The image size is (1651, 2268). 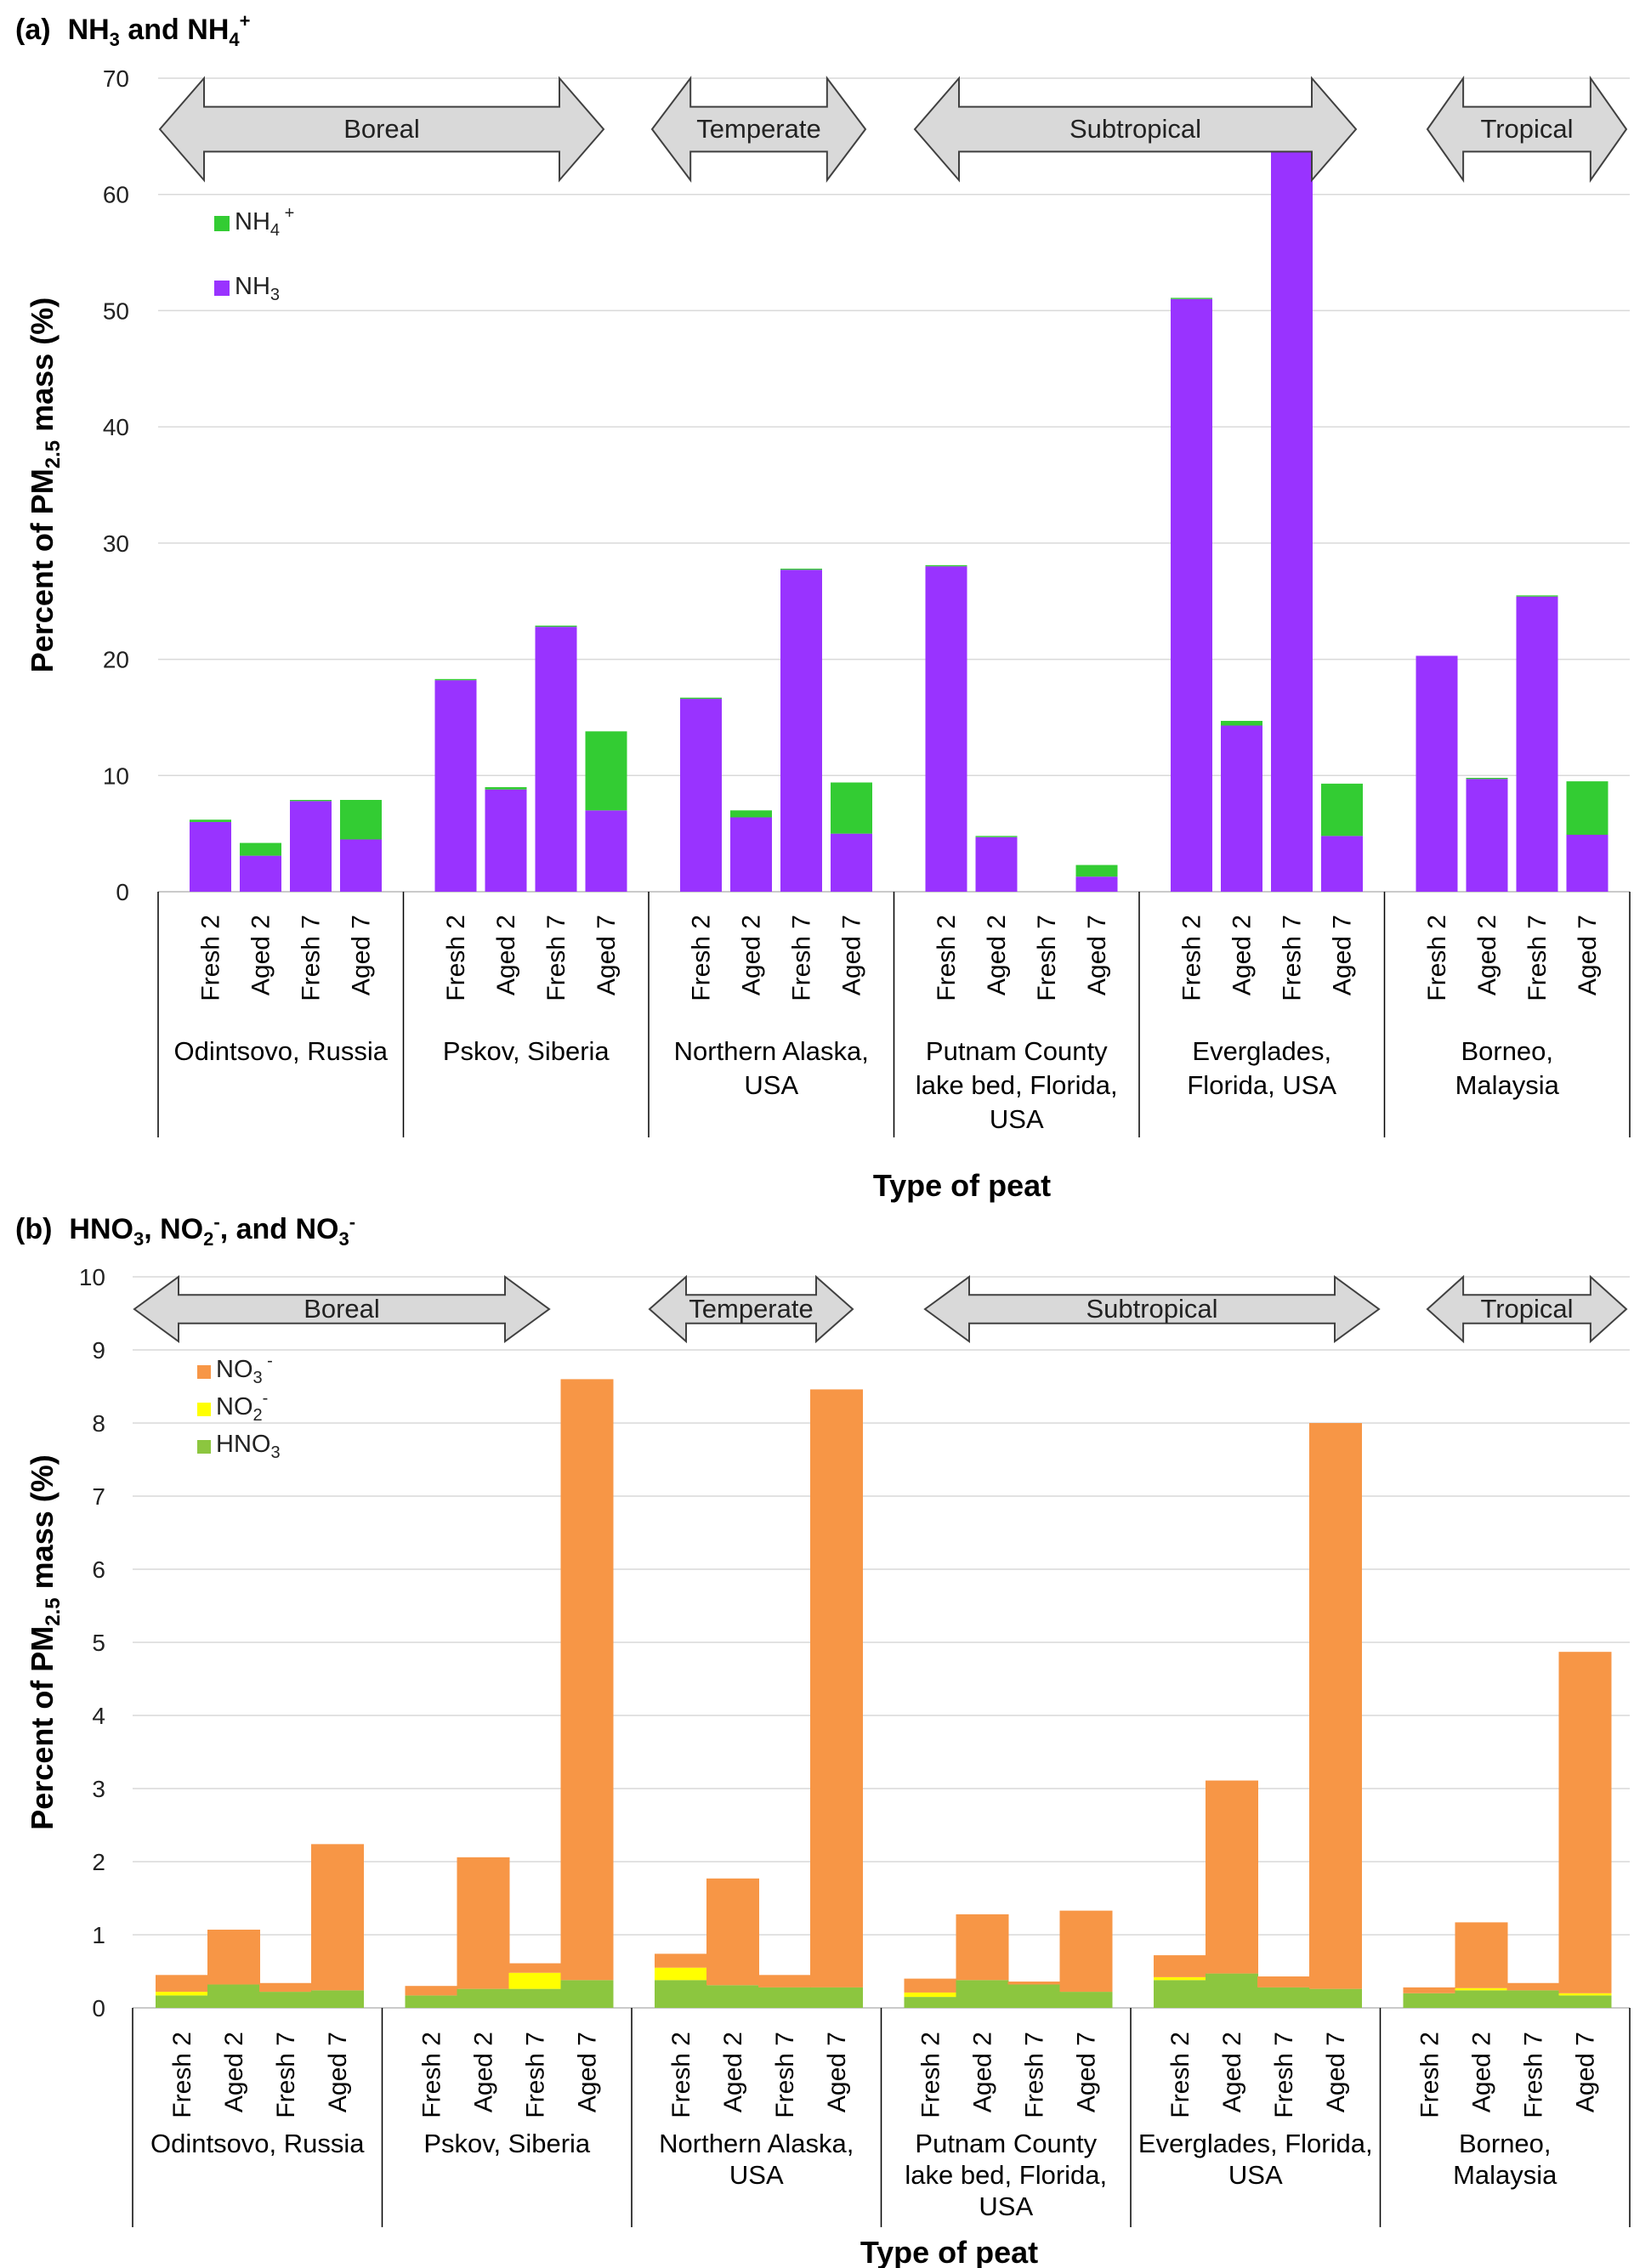 What do you see at coordinates (116, 660) in the screenshot?
I see `y-tick-label: 20` at bounding box center [116, 660].